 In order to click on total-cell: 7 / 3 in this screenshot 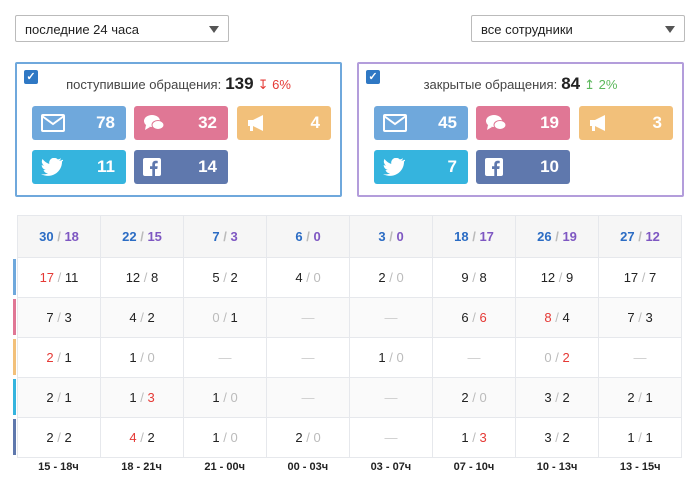, I will do `click(225, 236)`.